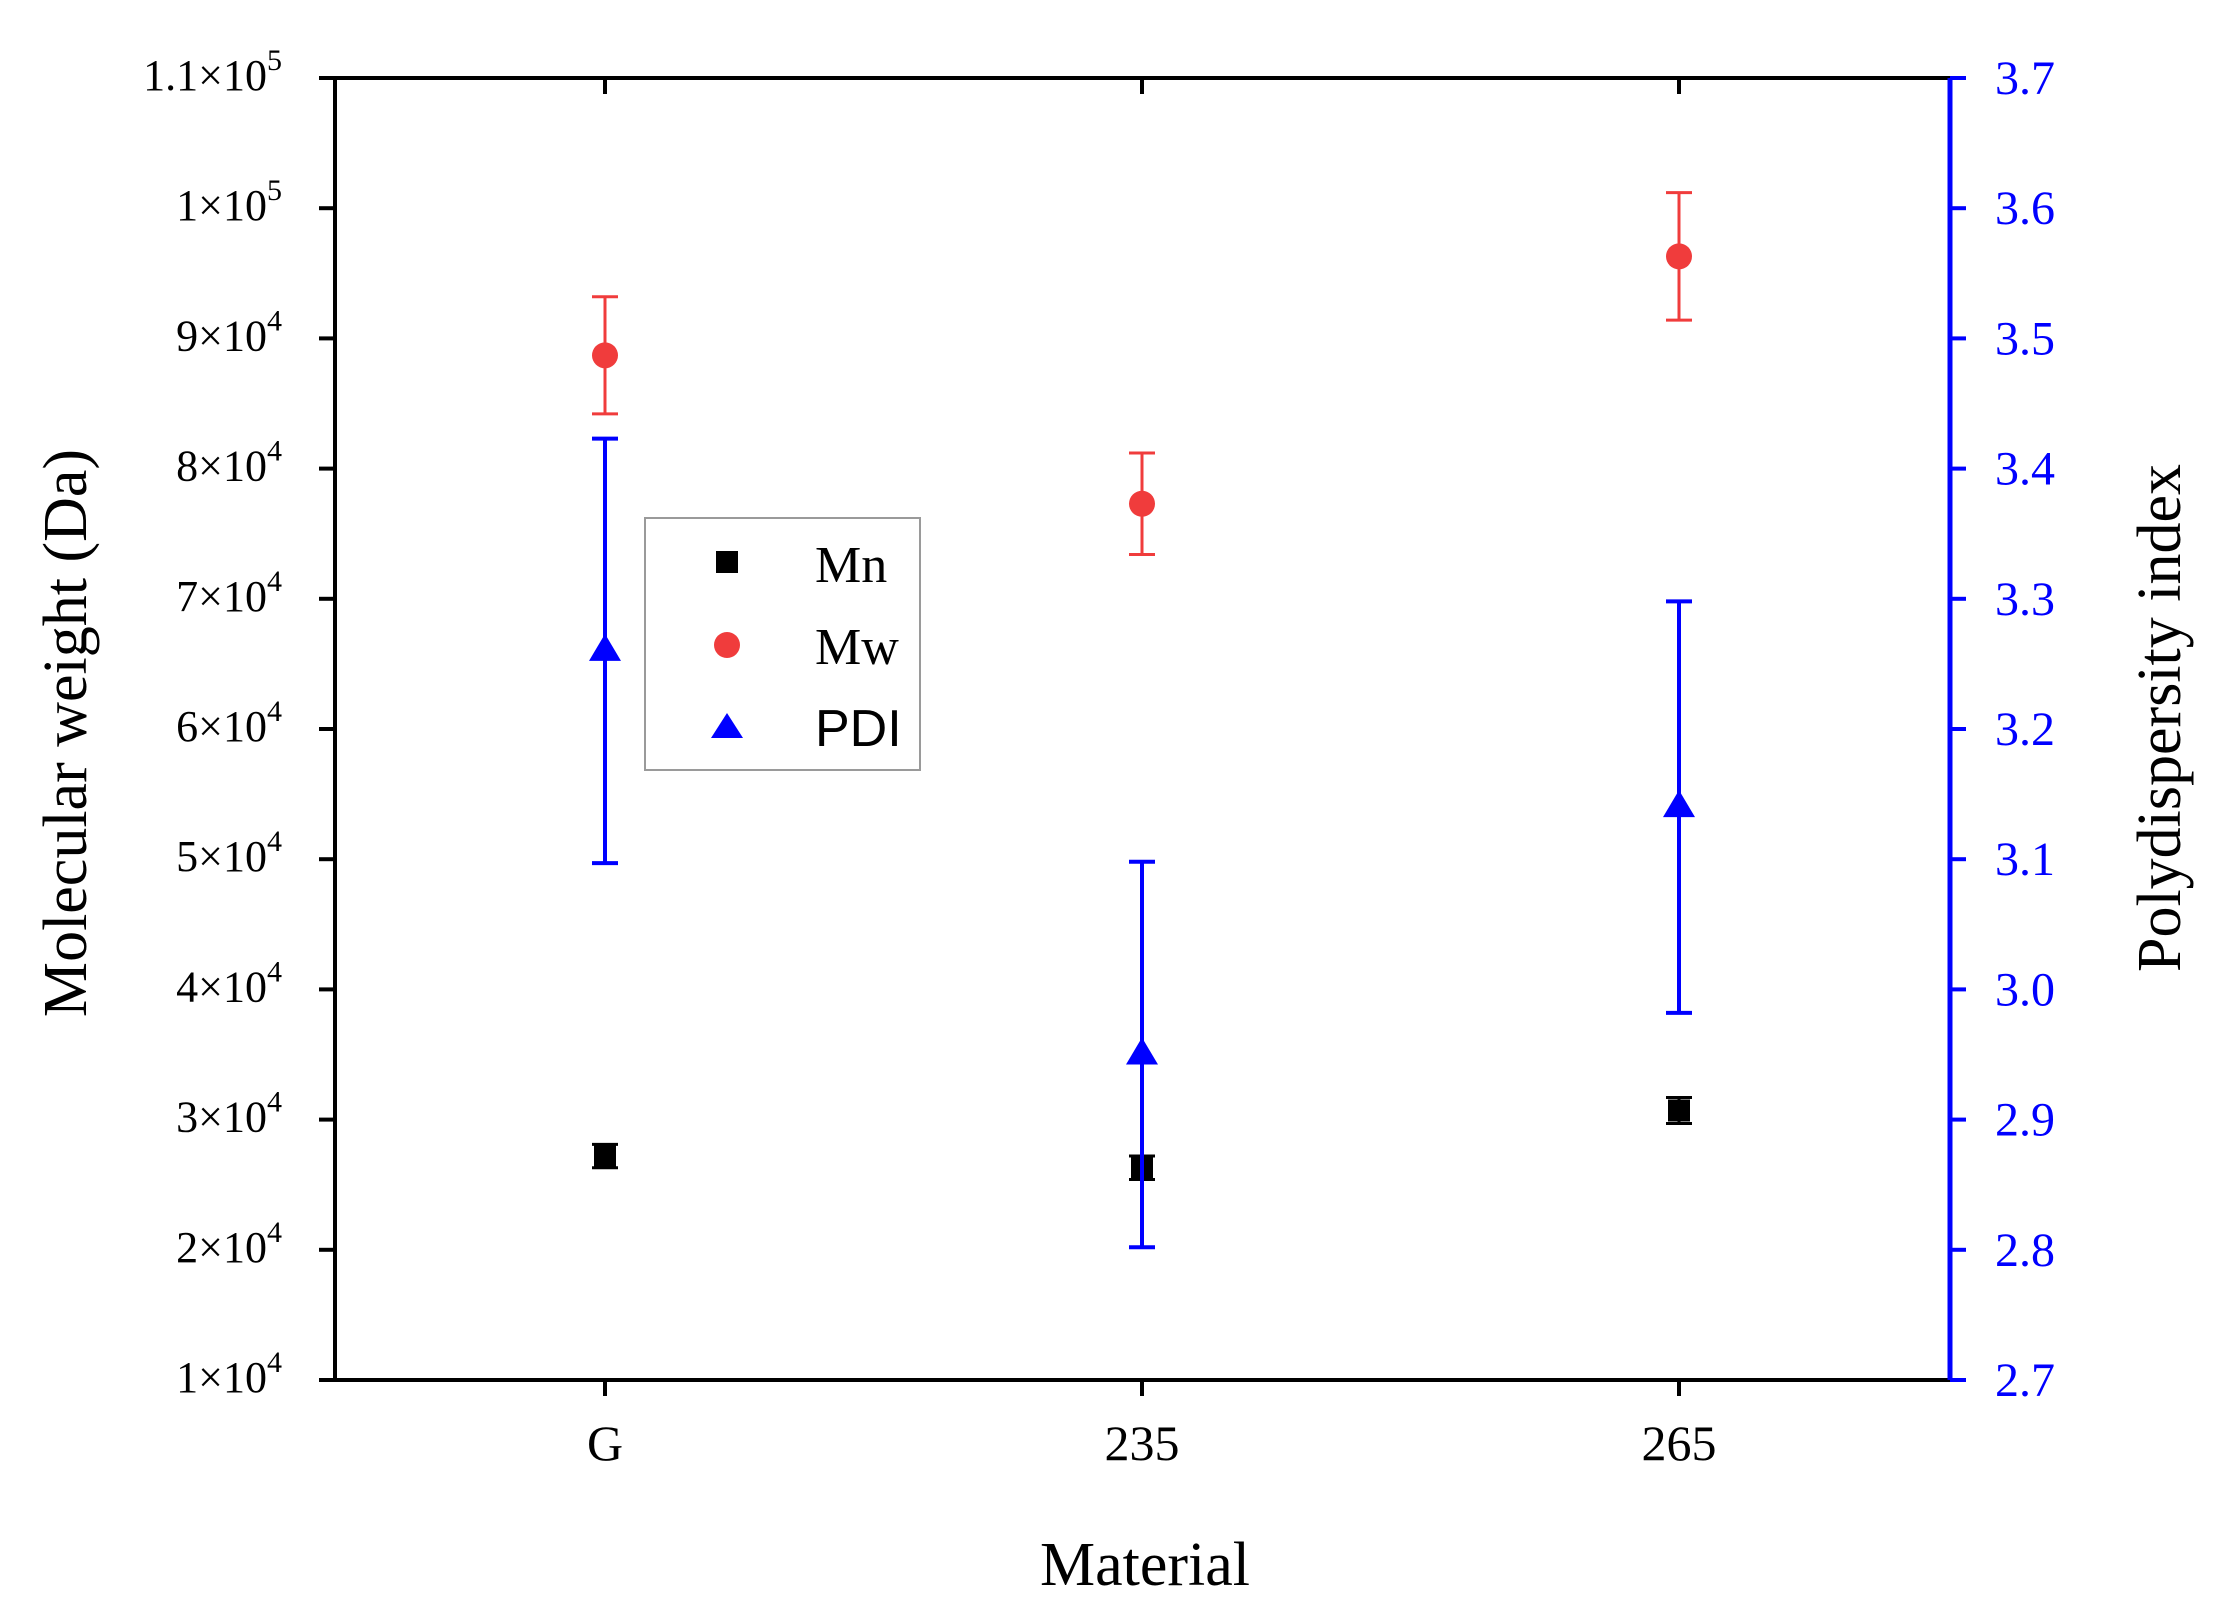 The image size is (2239, 1616). I want to click on y2-tick-label: 3.7, so click(2025, 78).